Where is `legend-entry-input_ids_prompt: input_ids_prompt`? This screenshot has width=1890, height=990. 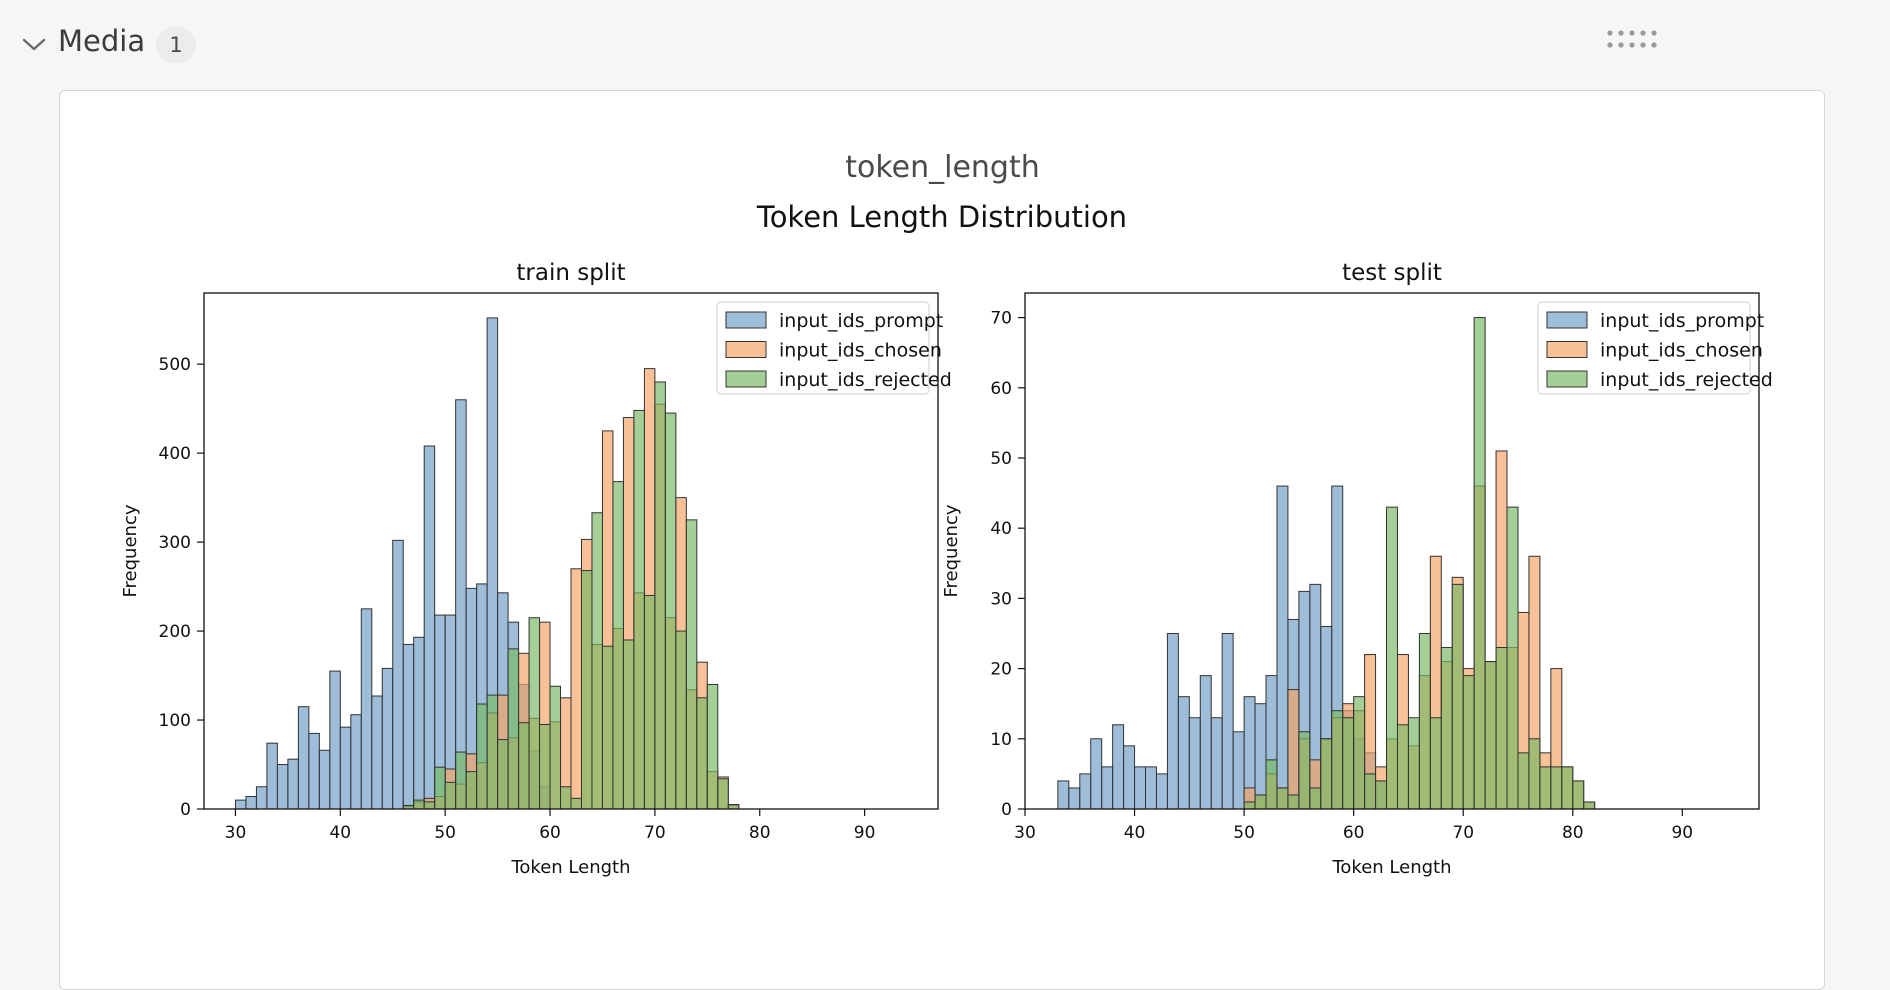
legend-entry-input_ids_prompt: input_ids_prompt is located at coordinates (1682, 321).